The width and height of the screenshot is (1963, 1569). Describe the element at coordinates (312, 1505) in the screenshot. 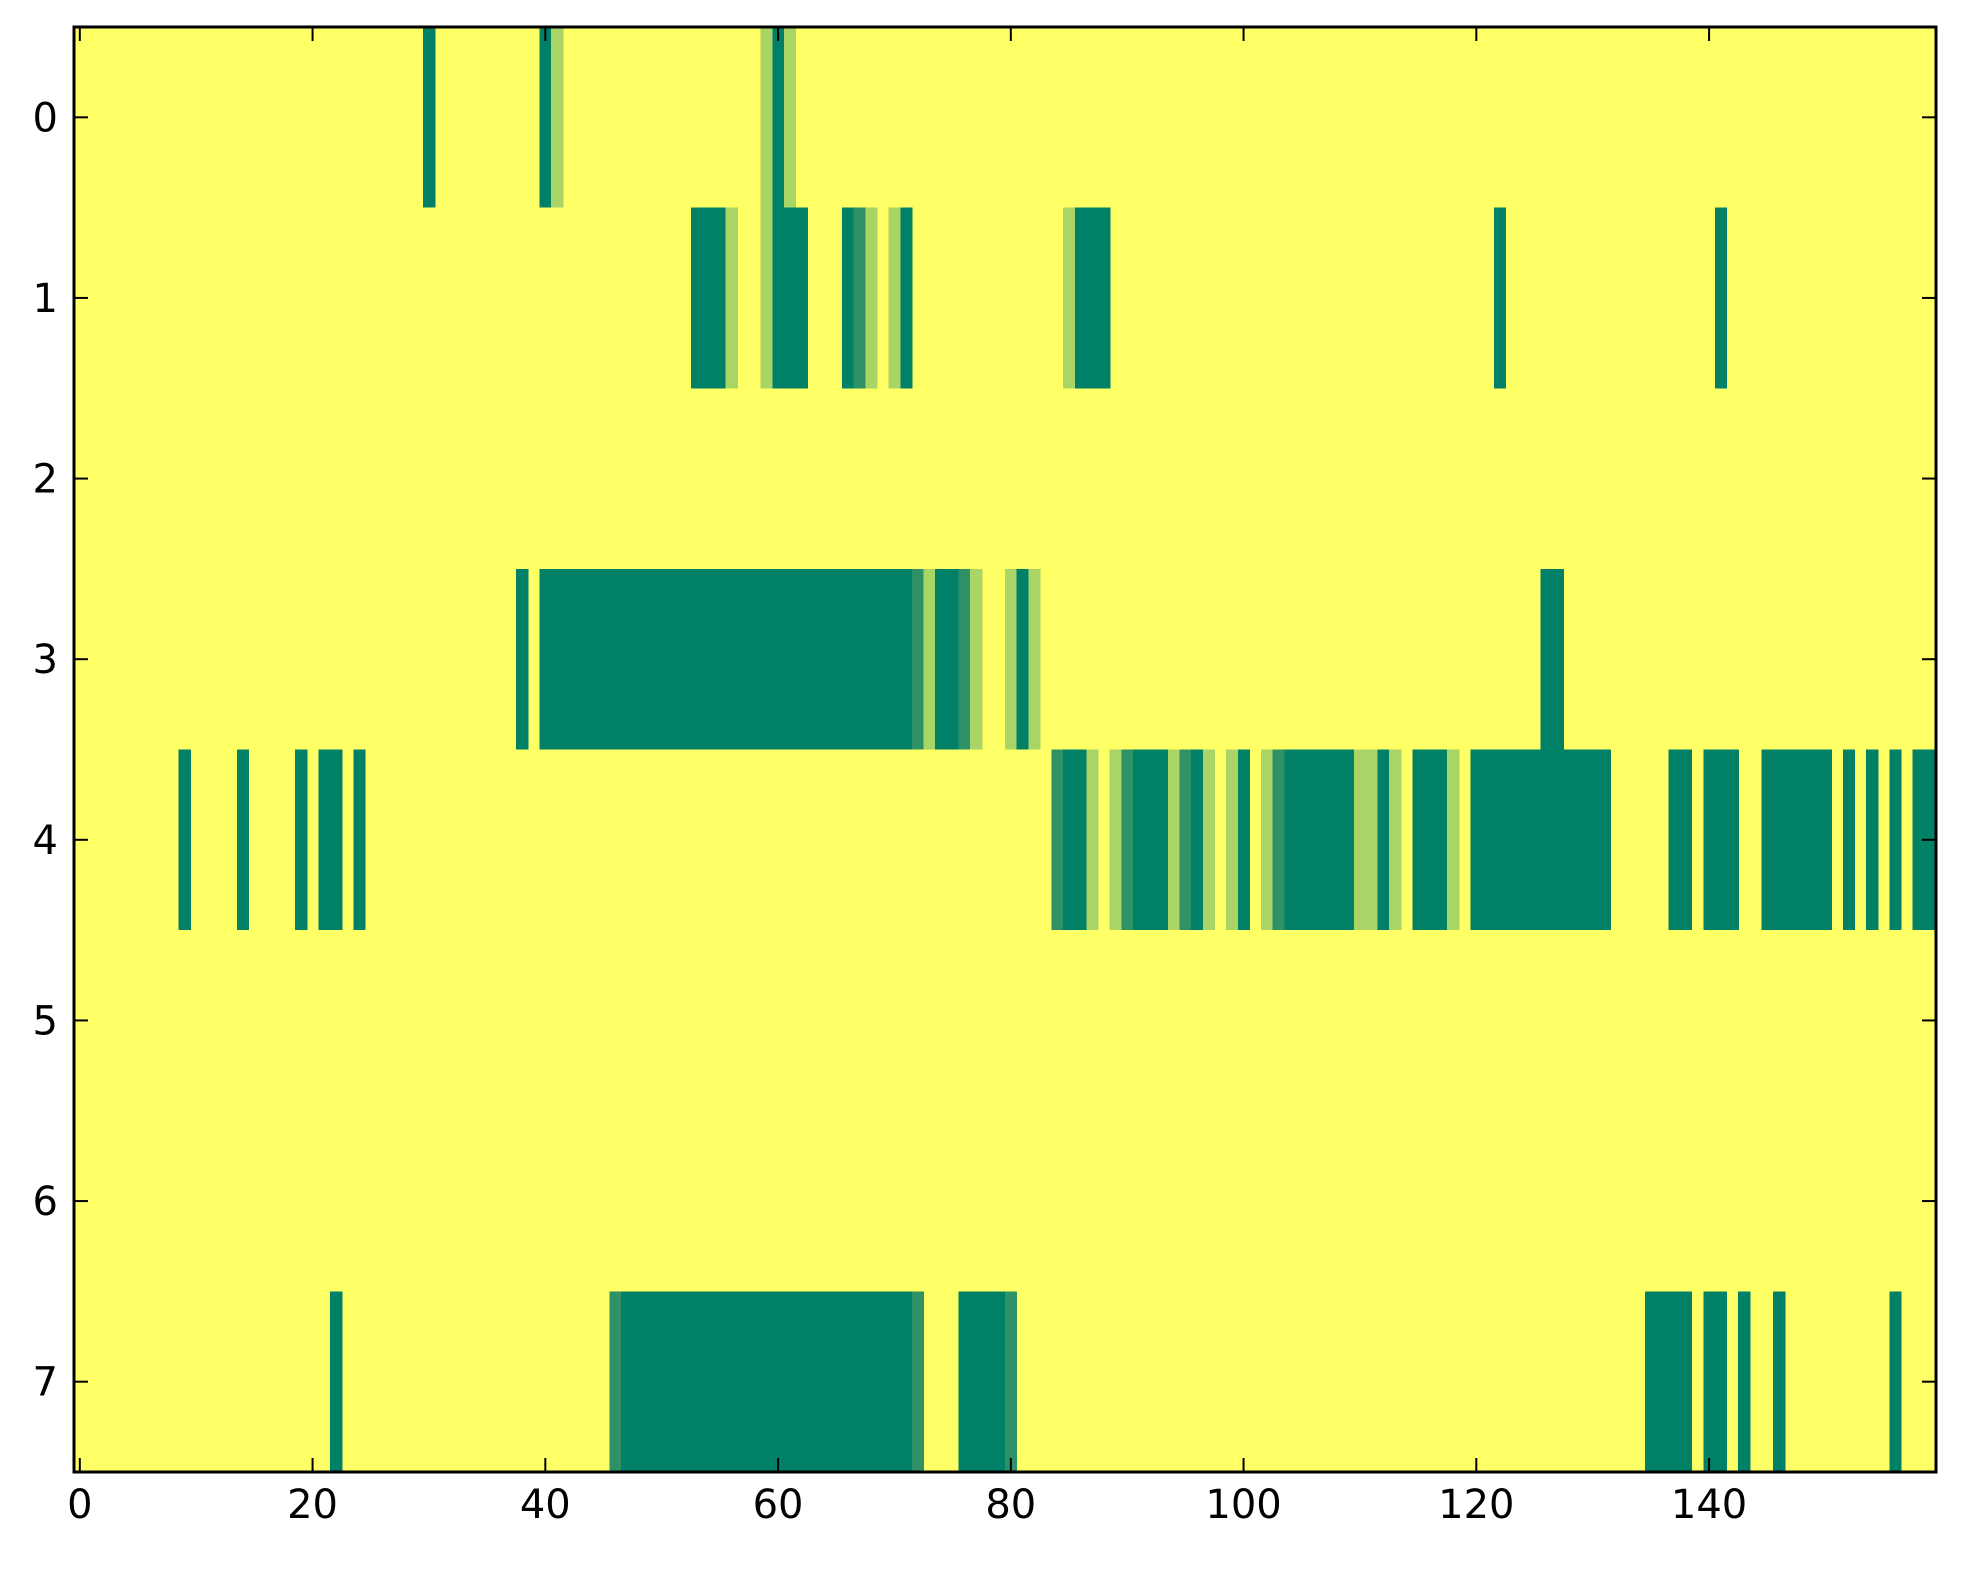

I see `x-tick-label: 20` at that location.